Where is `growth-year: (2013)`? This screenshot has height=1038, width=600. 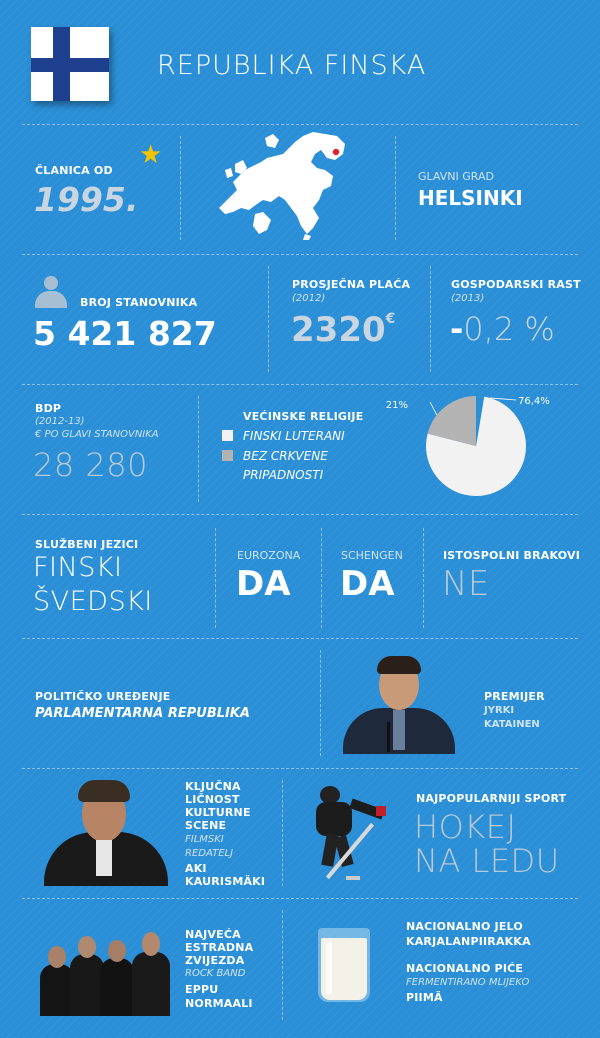
growth-year: (2013) is located at coordinates (468, 298).